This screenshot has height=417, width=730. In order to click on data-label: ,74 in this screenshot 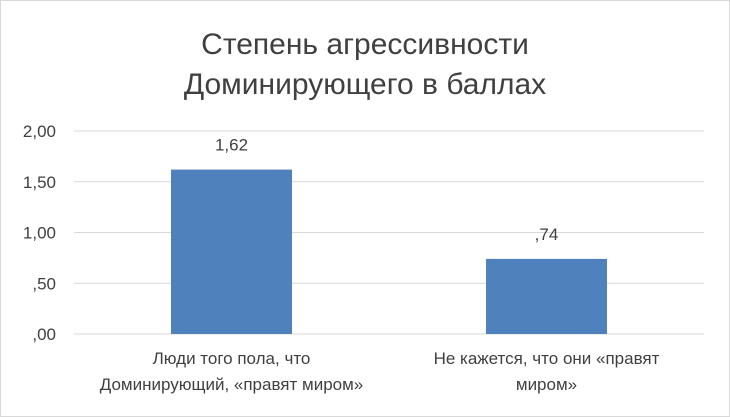, I will do `click(547, 234)`.